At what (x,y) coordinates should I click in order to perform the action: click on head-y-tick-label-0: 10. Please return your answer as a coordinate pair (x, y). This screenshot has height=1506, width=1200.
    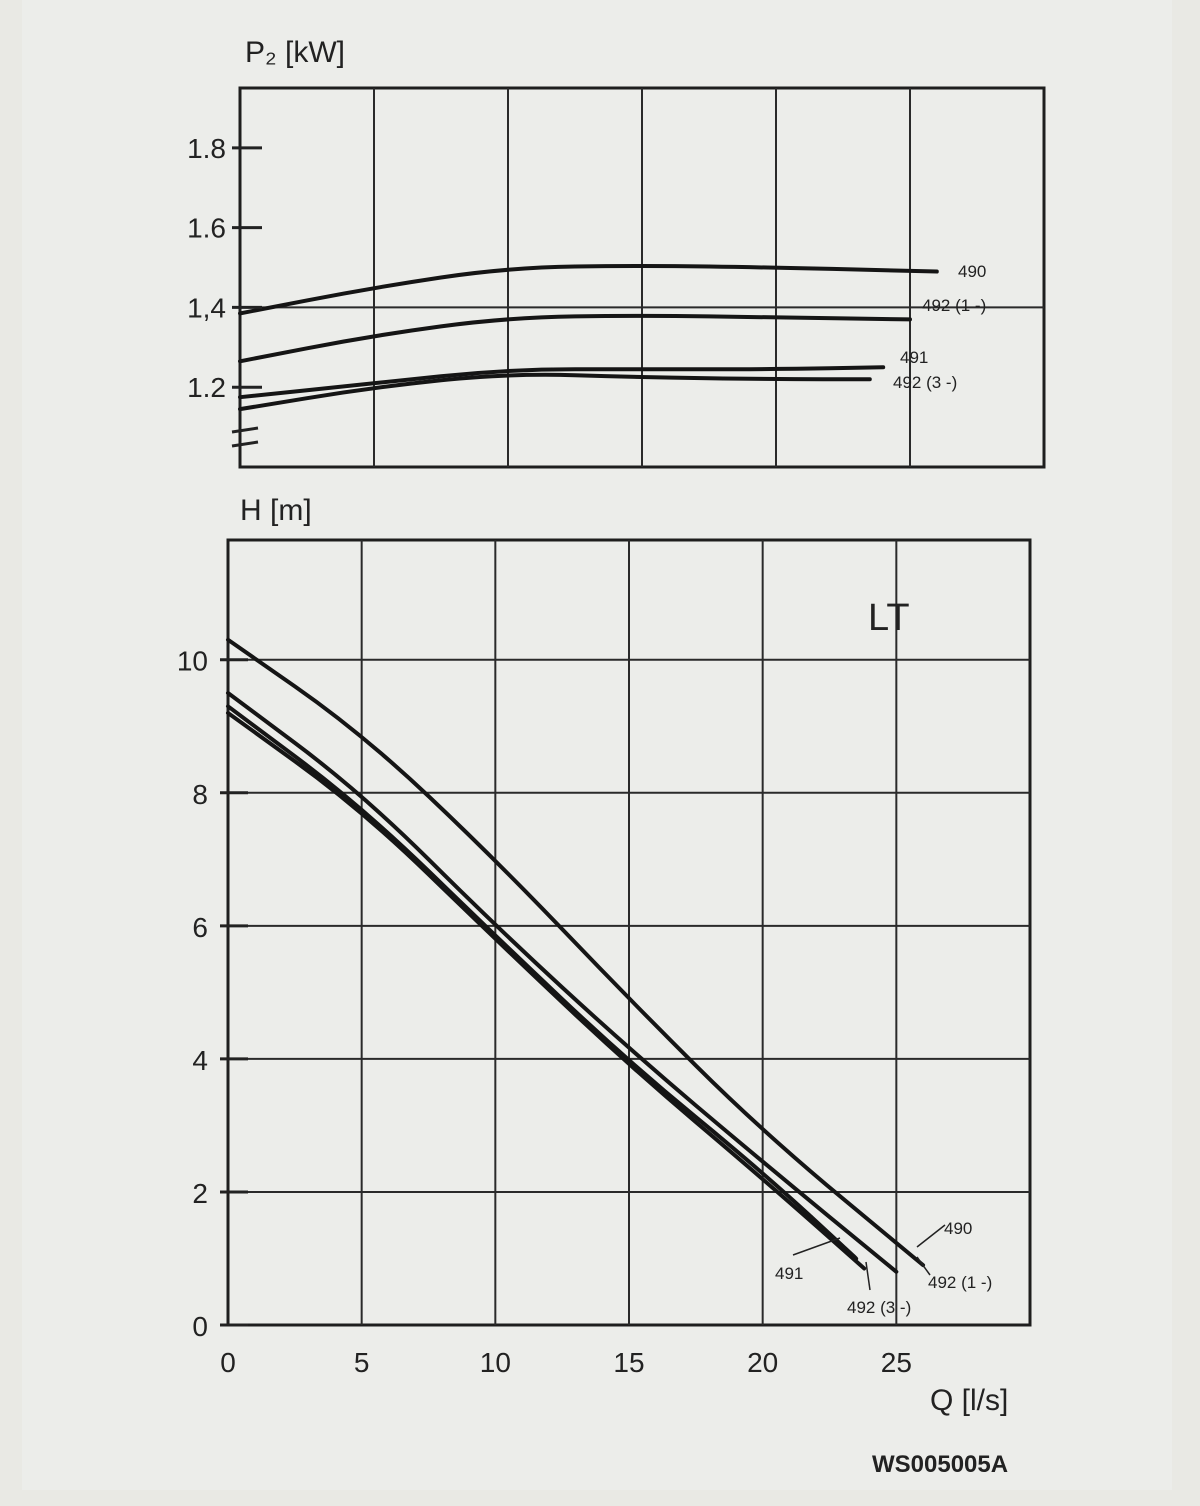
    Looking at the image, I should click on (192, 661).